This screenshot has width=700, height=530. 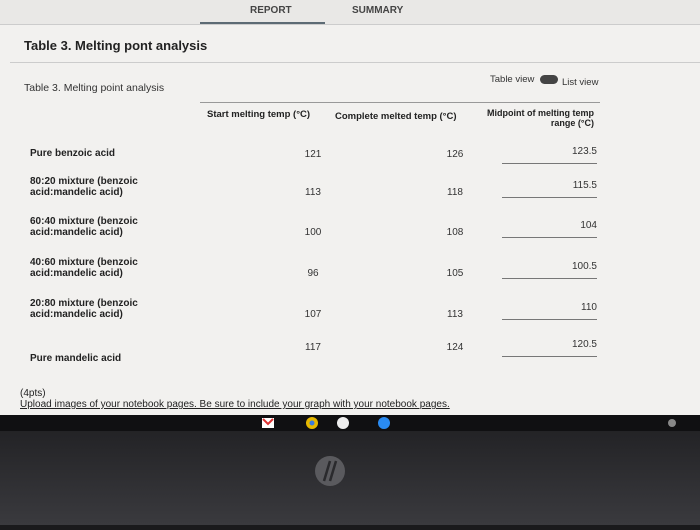 I want to click on cell: 100.5, so click(x=549, y=270).